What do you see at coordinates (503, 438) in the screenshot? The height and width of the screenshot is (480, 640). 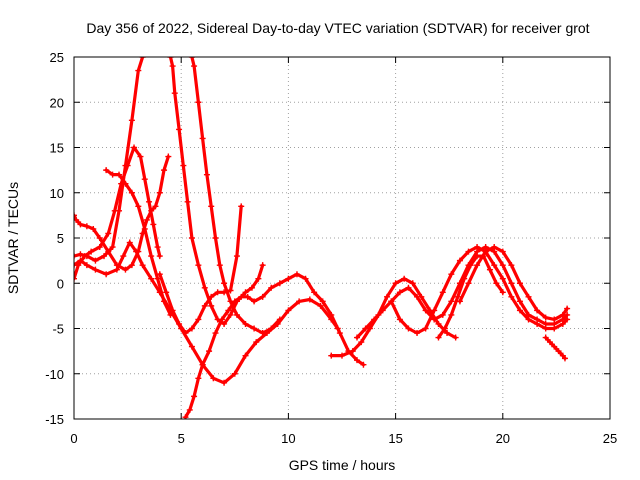 I see `x-tick-label: 20` at bounding box center [503, 438].